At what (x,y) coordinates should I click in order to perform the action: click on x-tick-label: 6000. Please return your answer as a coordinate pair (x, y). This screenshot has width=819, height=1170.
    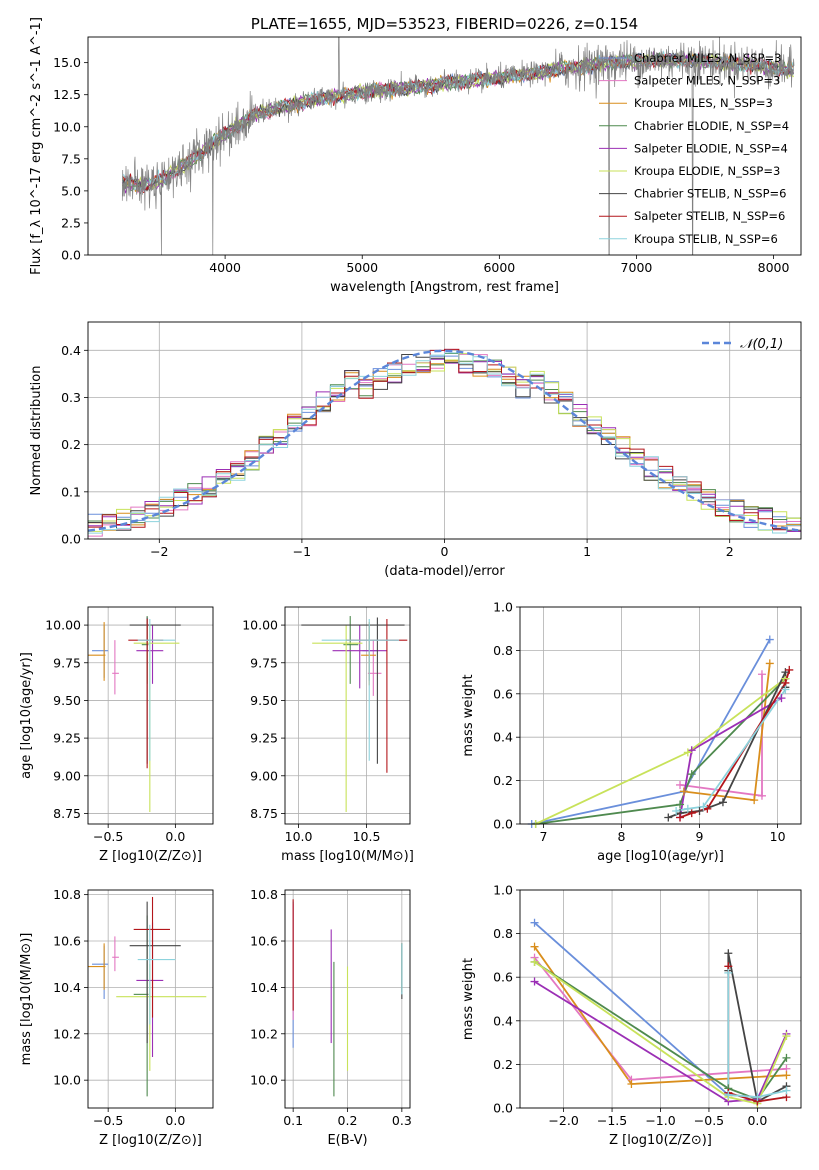
    Looking at the image, I should click on (499, 267).